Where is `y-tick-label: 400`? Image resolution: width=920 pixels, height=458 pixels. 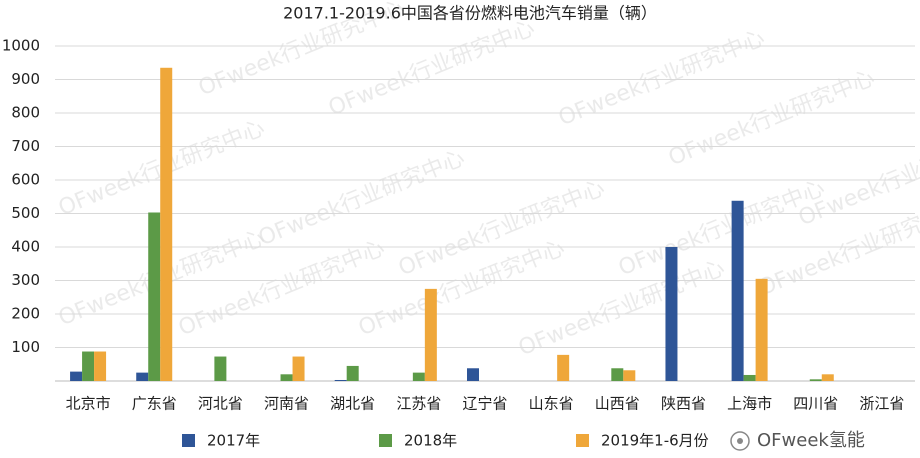
y-tick-label: 400 is located at coordinates (25, 247).